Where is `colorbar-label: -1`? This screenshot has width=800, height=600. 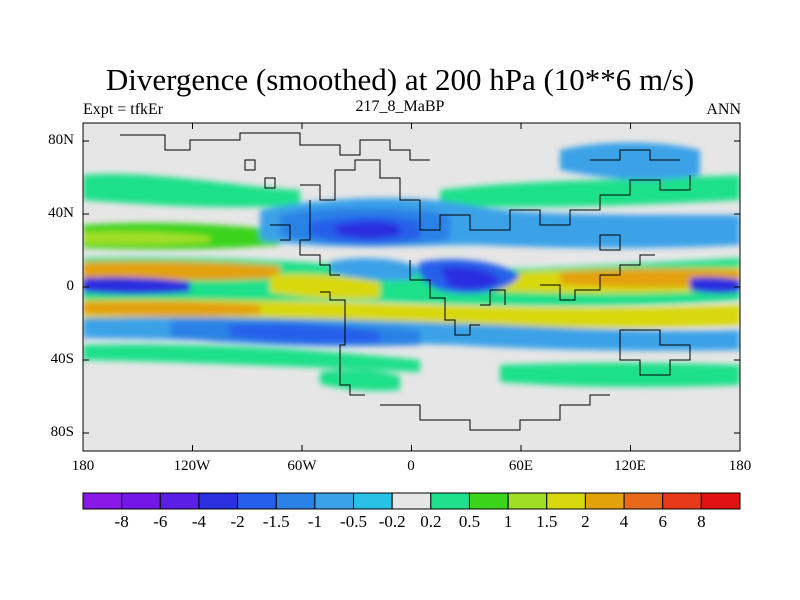
colorbar-label: -1 is located at coordinates (314, 521).